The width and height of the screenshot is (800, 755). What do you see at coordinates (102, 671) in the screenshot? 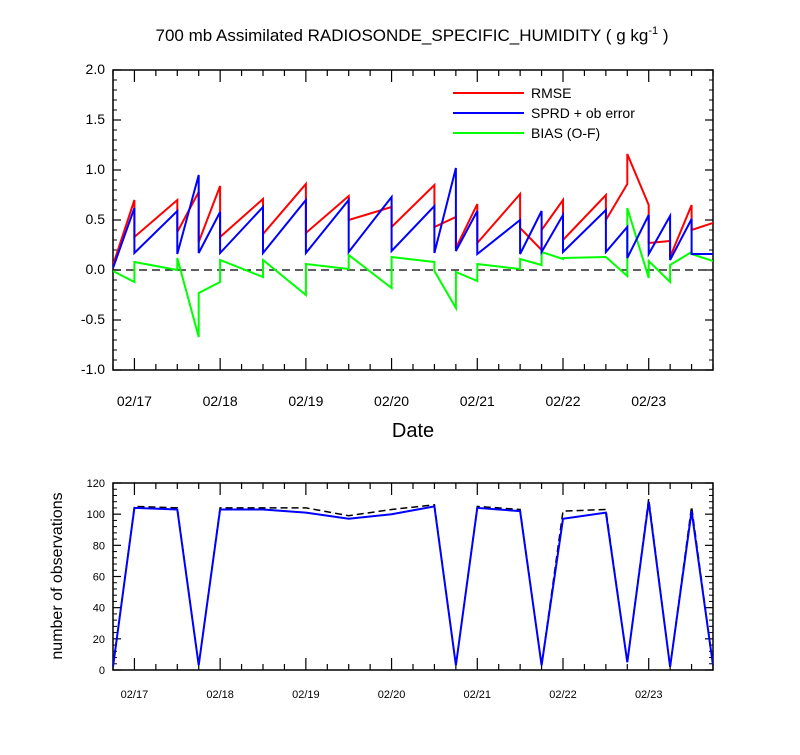
I see `y-tick-label: 0` at bounding box center [102, 671].